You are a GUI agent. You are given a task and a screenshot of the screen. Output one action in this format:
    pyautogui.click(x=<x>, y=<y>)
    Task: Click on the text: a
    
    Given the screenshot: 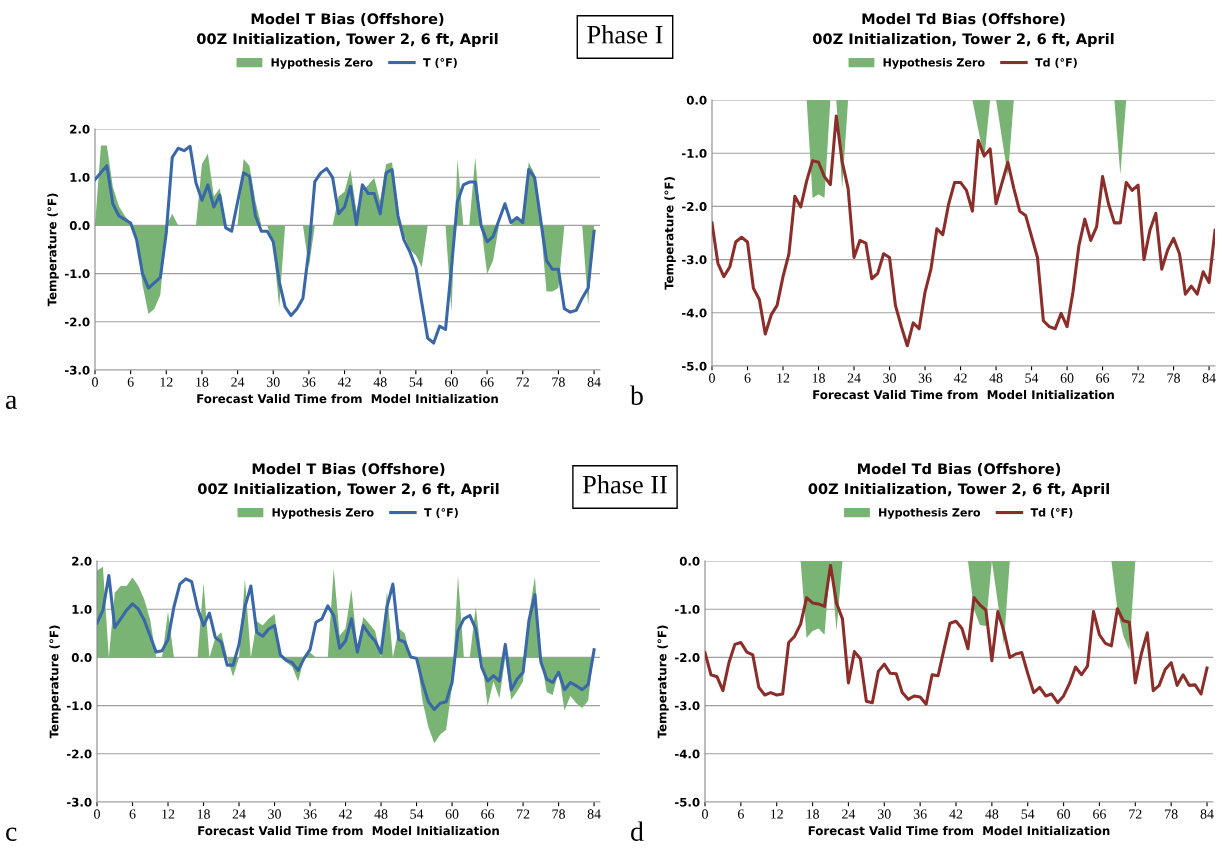 What is the action you would take?
    pyautogui.click(x=11, y=402)
    